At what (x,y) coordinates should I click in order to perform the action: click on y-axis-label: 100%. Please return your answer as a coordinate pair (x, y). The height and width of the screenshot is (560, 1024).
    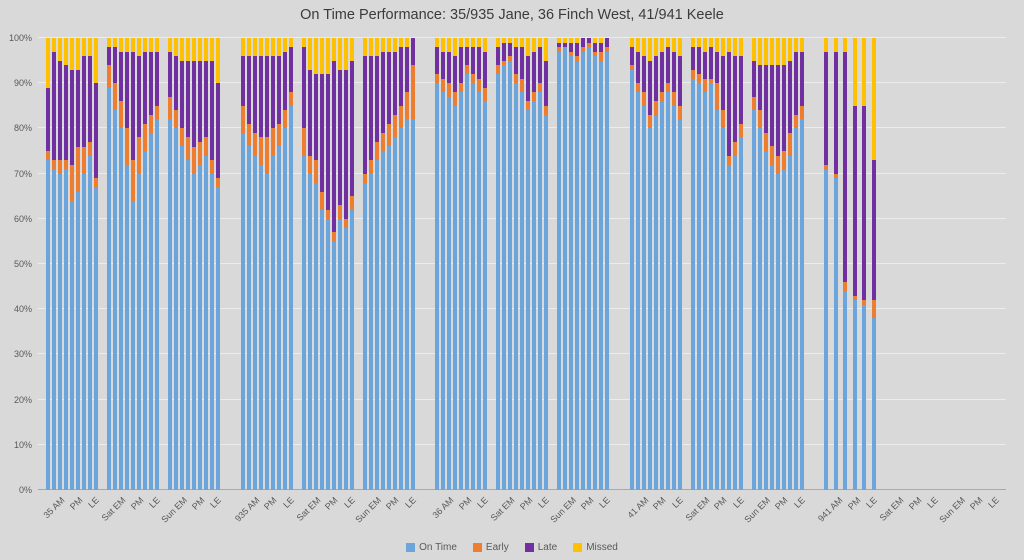
    Looking at the image, I should click on (20, 38).